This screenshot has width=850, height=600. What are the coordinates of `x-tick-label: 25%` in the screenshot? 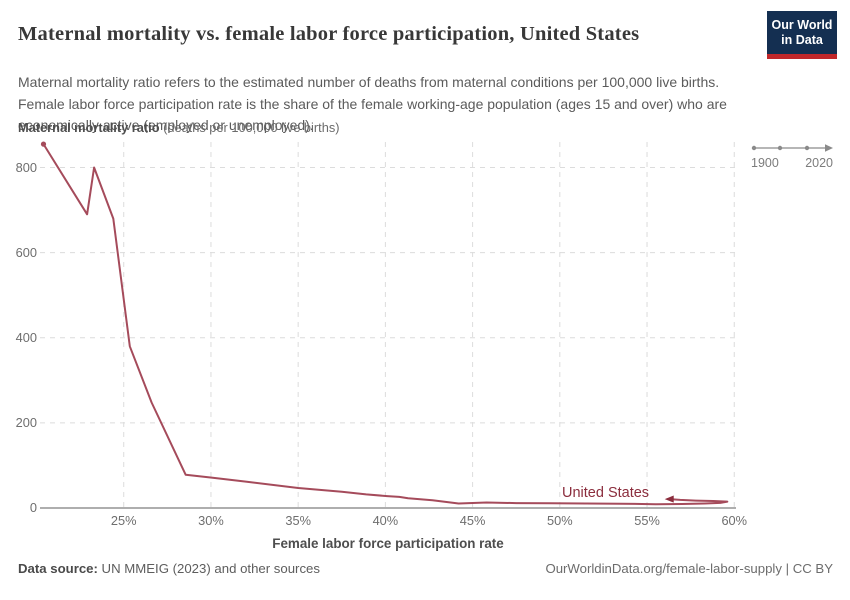 It's located at (123, 520).